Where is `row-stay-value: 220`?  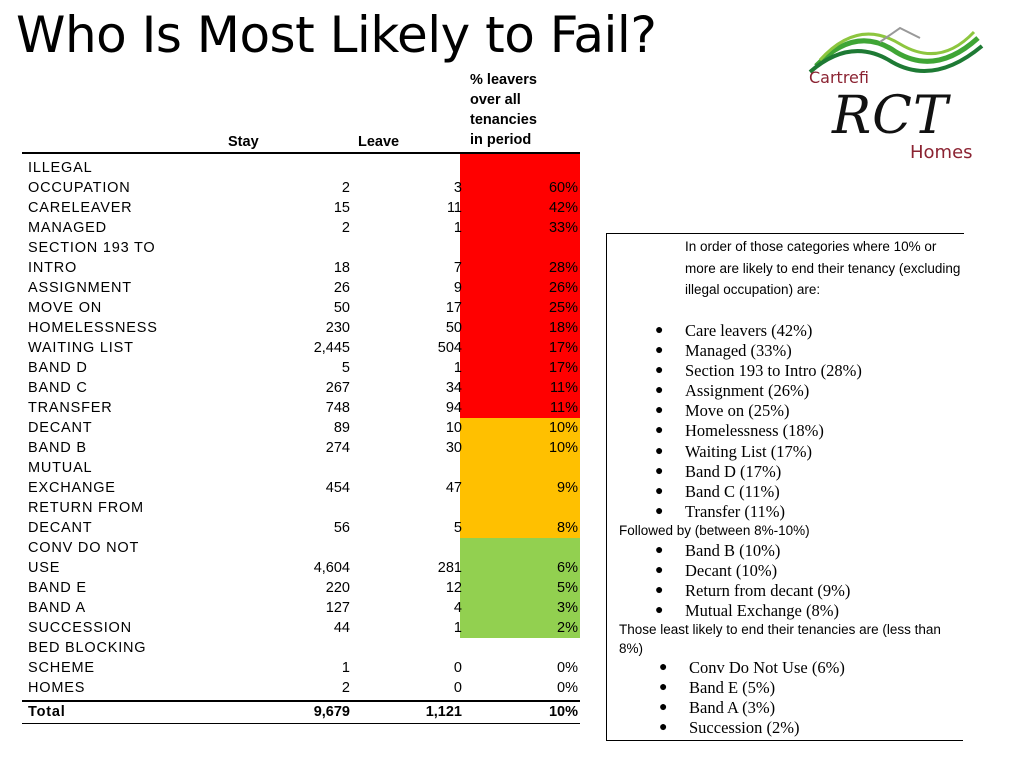 row-stay-value: 220 is located at coordinates (337, 588).